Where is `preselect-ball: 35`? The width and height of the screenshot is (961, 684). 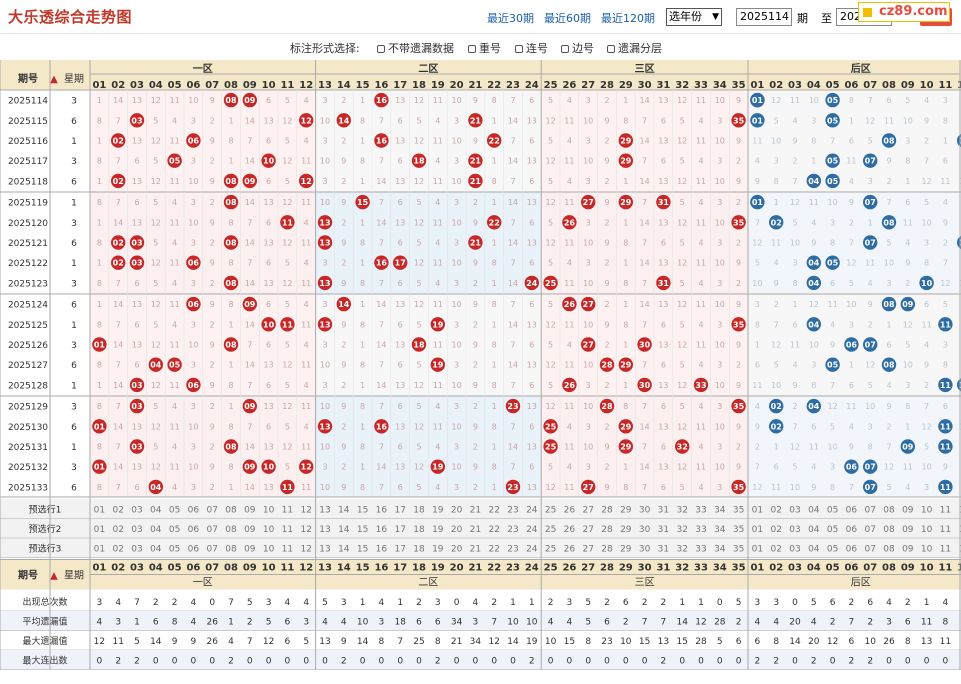
preselect-ball: 35 is located at coordinates (738, 530).